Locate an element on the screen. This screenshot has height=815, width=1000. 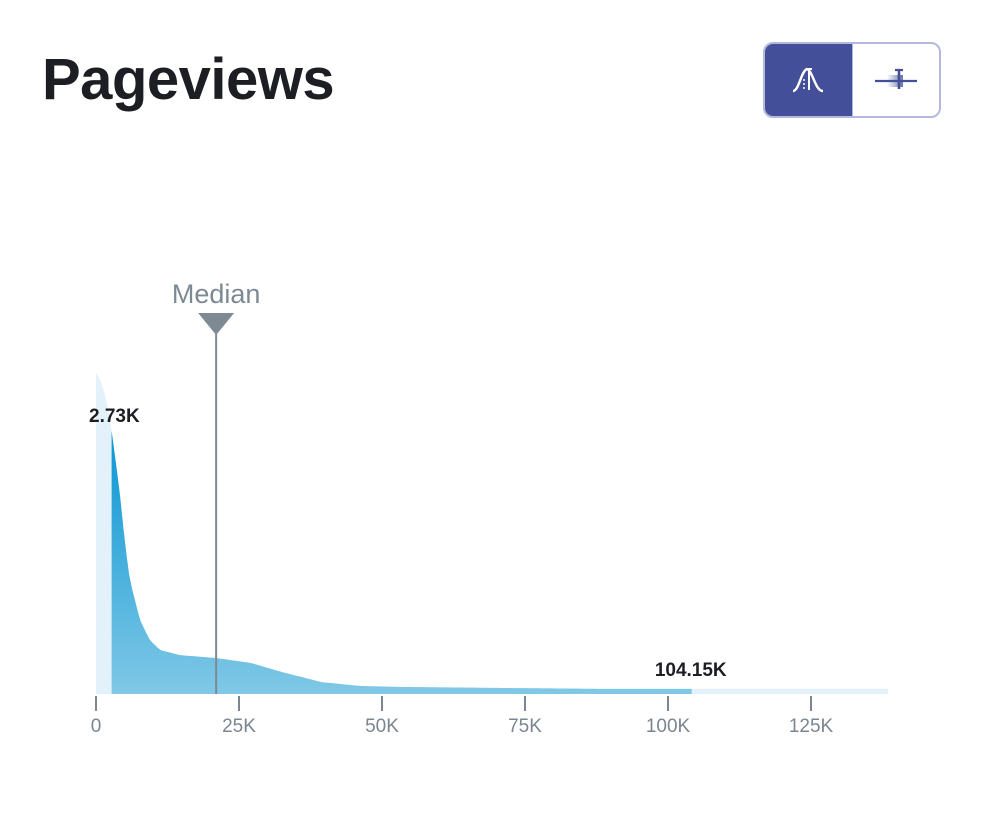
distribution-view-button is located at coordinates (808, 80).